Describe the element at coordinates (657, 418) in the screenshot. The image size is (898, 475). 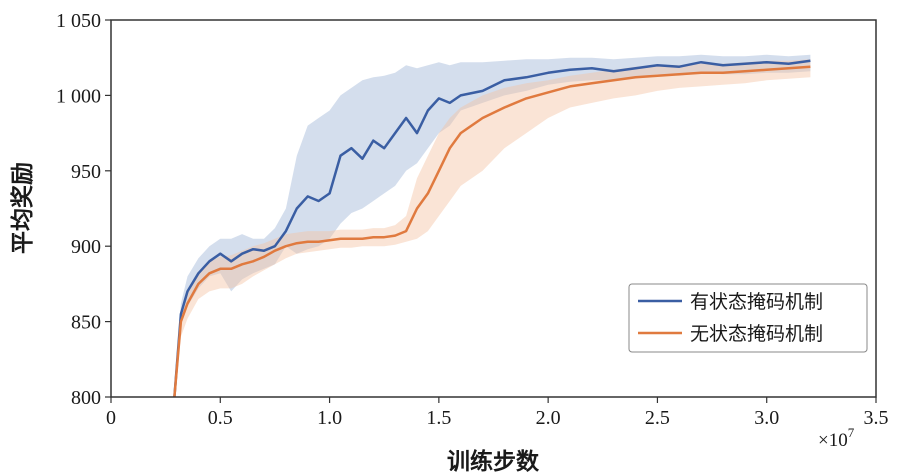
I see `x-tick-label: 2.5` at that location.